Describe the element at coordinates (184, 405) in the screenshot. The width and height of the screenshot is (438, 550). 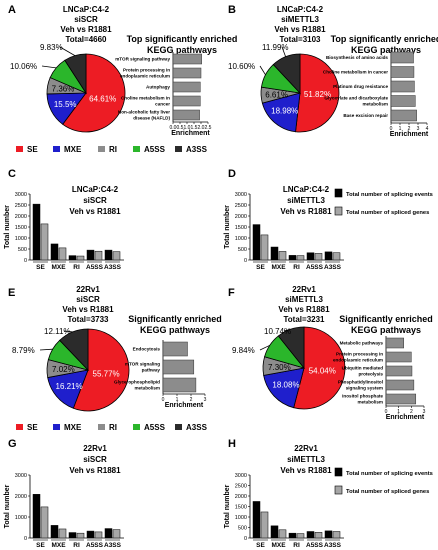
I see `kegg-x-axis-label: Enrichment` at that location.